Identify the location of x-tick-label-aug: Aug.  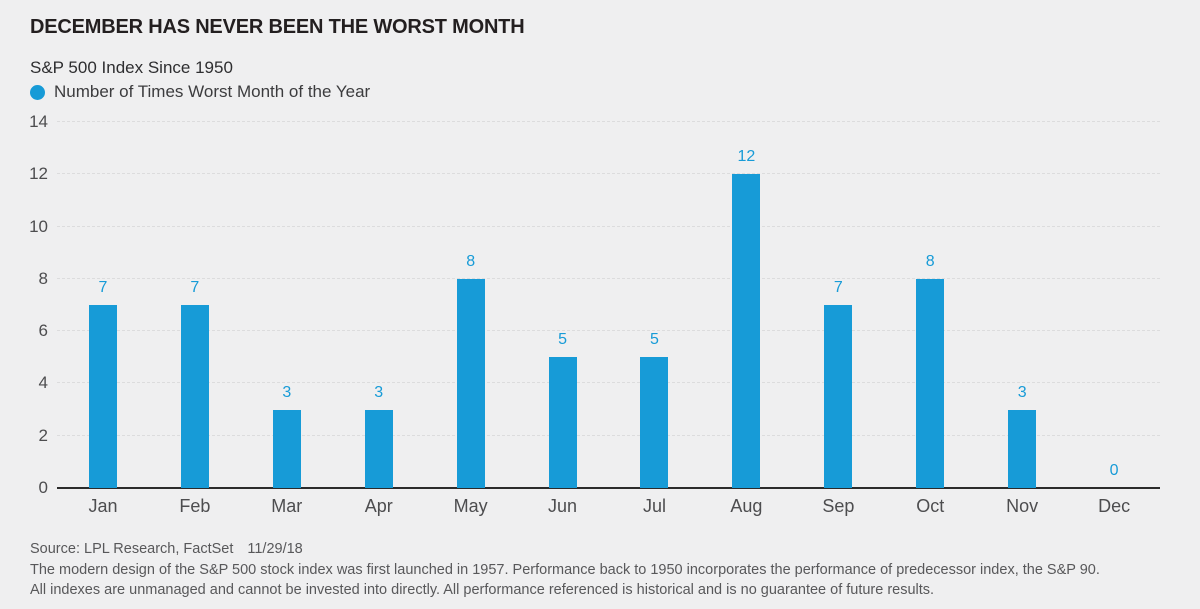
(746, 506).